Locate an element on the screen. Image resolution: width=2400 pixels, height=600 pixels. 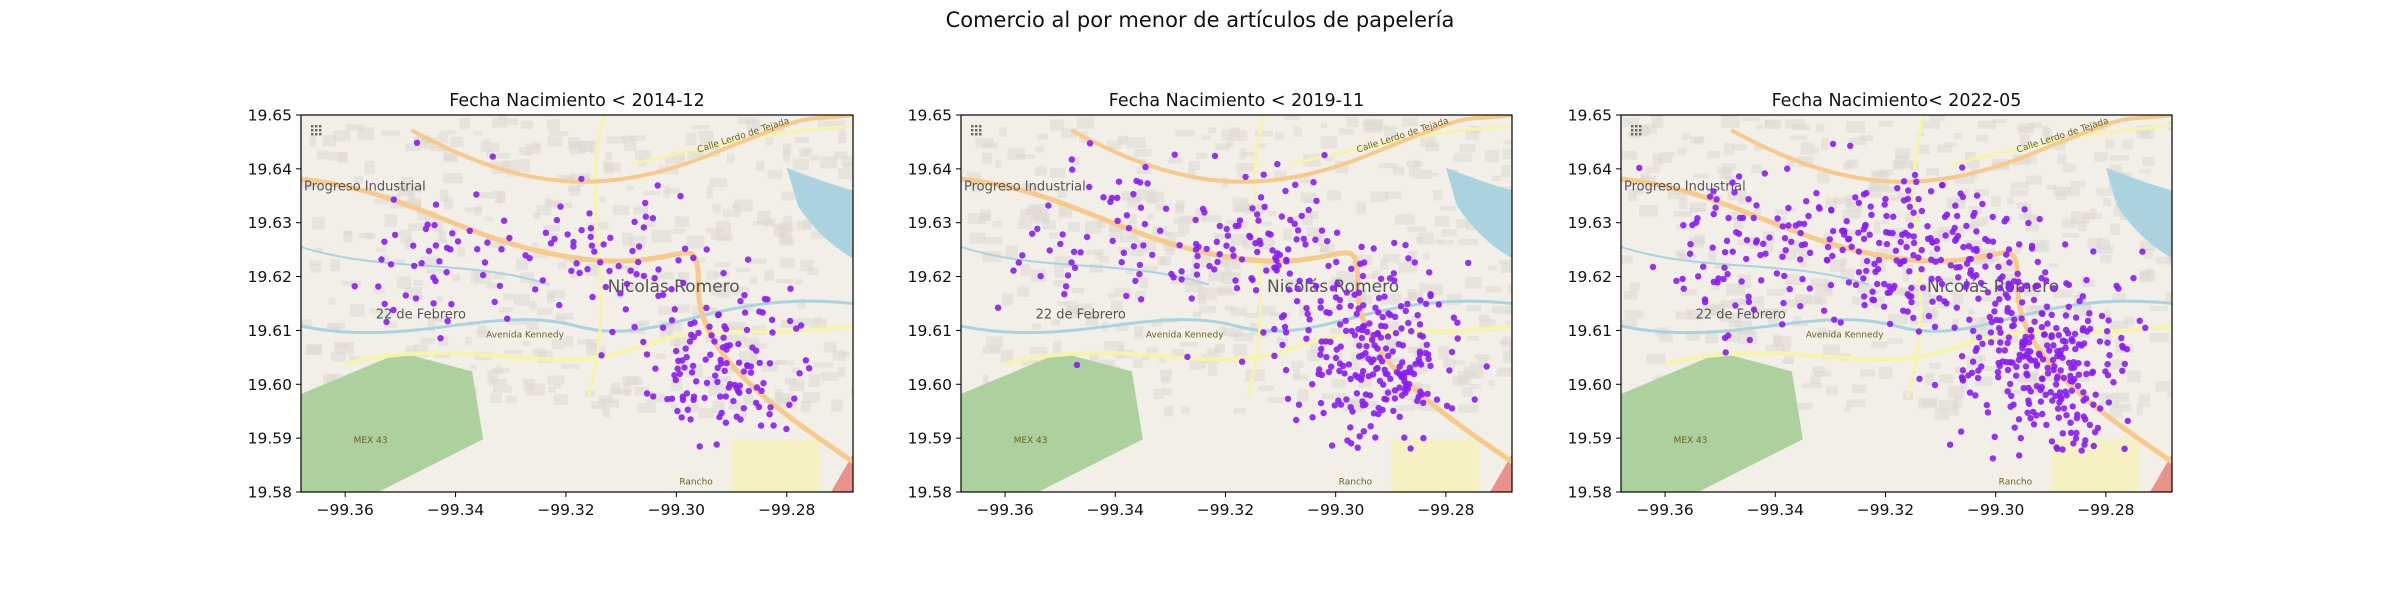
y-tick-label: 19.61 is located at coordinates (1590, 331).